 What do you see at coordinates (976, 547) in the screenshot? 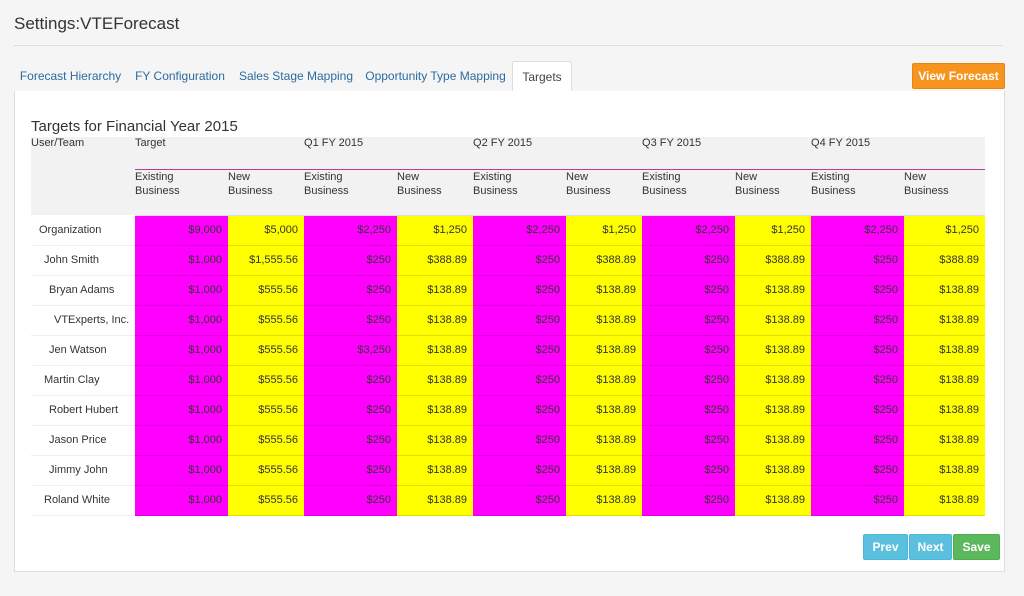
I see `save-button: Save` at bounding box center [976, 547].